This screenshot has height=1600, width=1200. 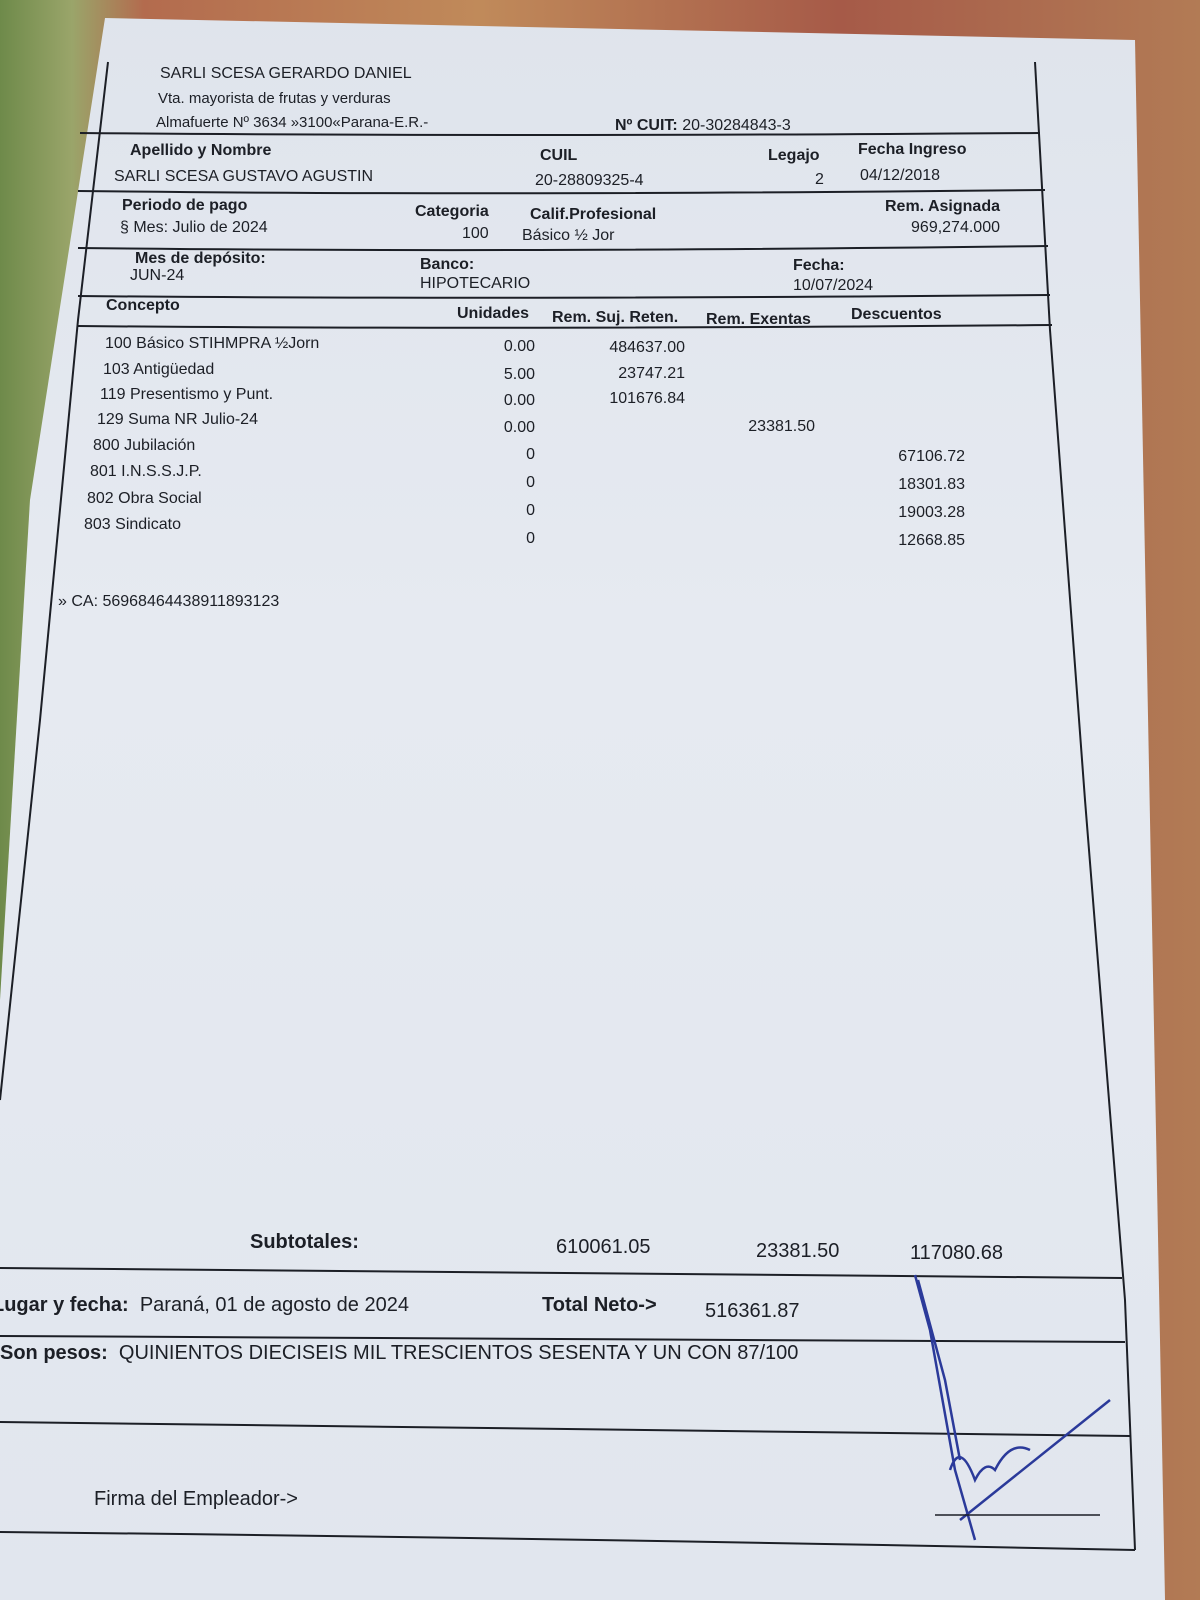 What do you see at coordinates (647, 347) in the screenshot?
I see `row-rem-suj: 484637.00` at bounding box center [647, 347].